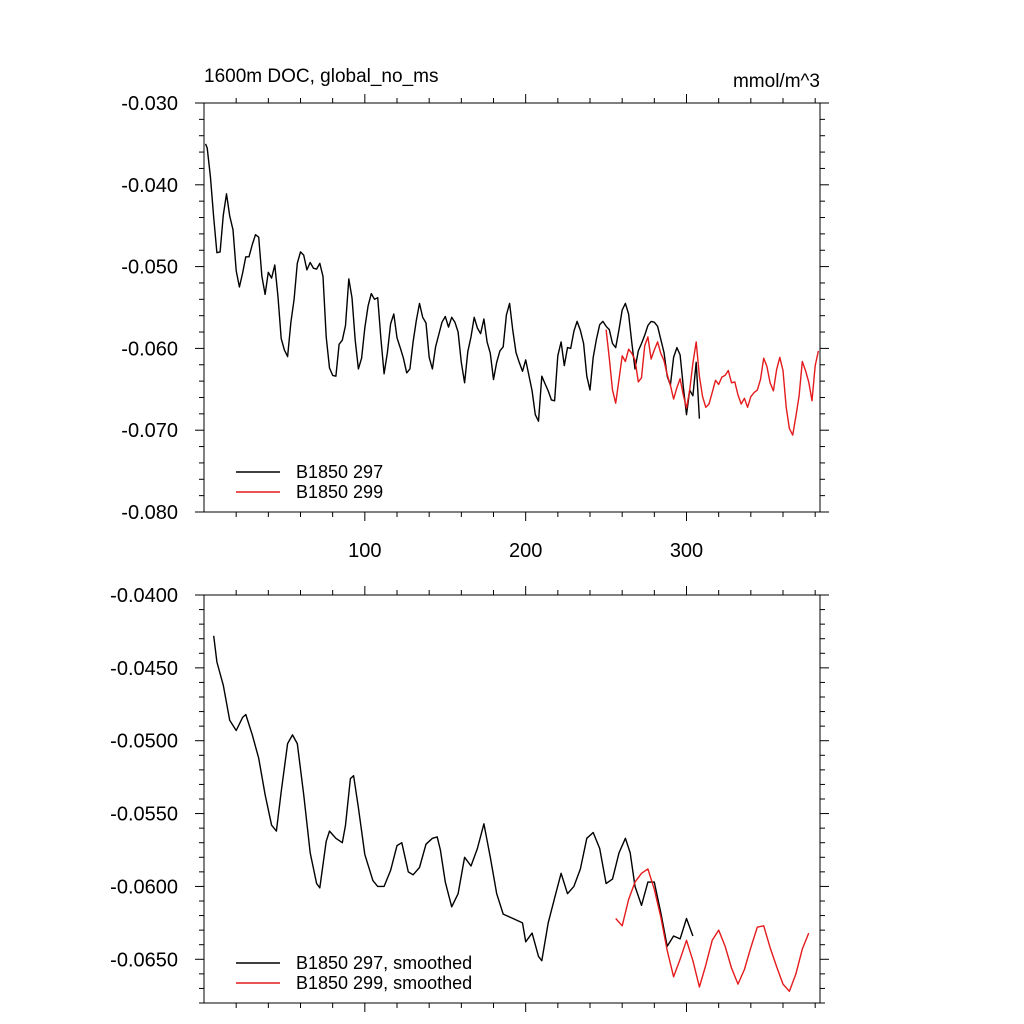 The image size is (1024, 1024). What do you see at coordinates (686, 551) in the screenshot?
I see `x-tick-label: 300` at bounding box center [686, 551].